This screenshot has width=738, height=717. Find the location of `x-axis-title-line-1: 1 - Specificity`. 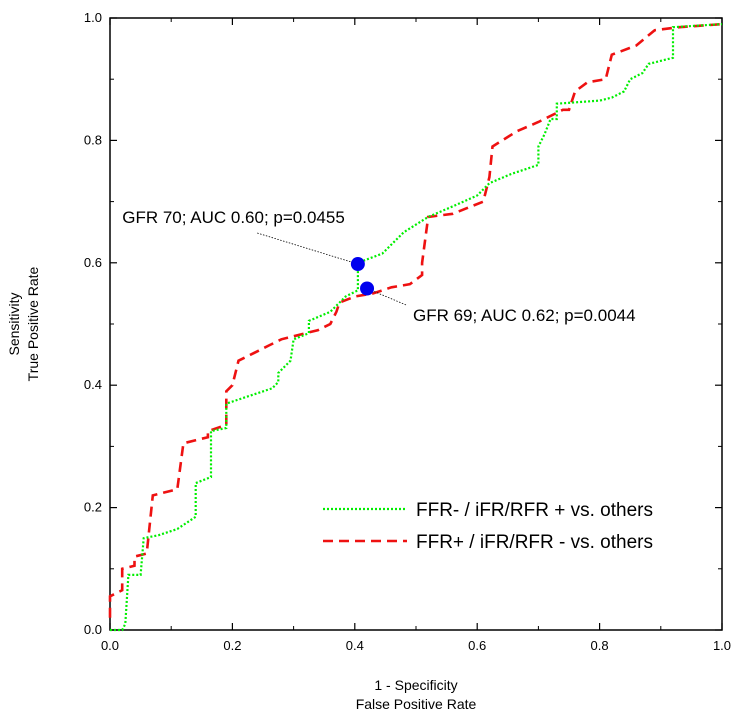

x-axis-title-line-1: 1 - Specificity is located at coordinates (415, 685).